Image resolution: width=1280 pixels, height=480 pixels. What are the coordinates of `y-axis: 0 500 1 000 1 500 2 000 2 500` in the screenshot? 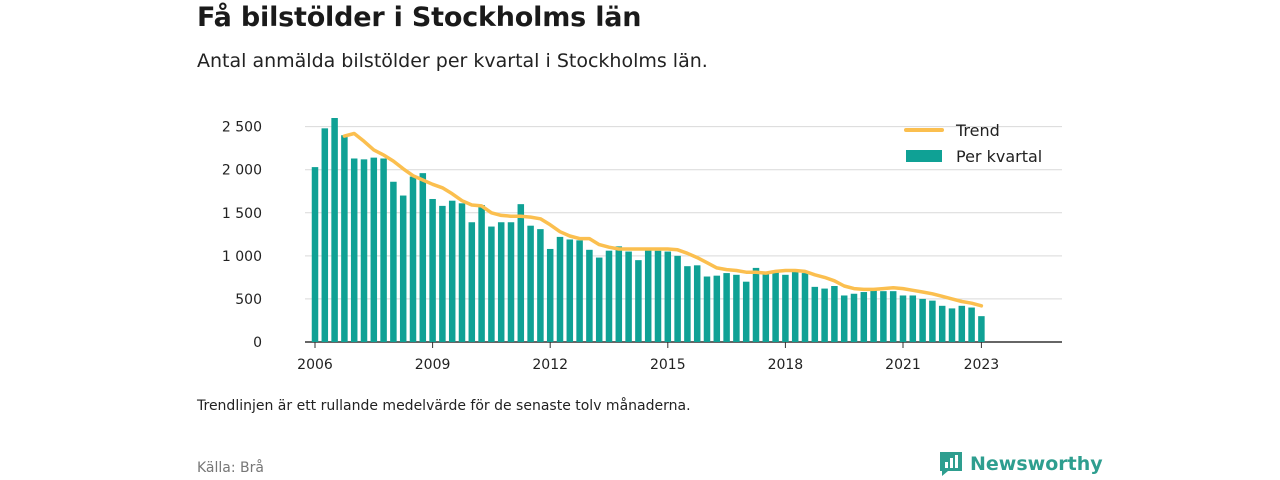 It's located at (242, 235).